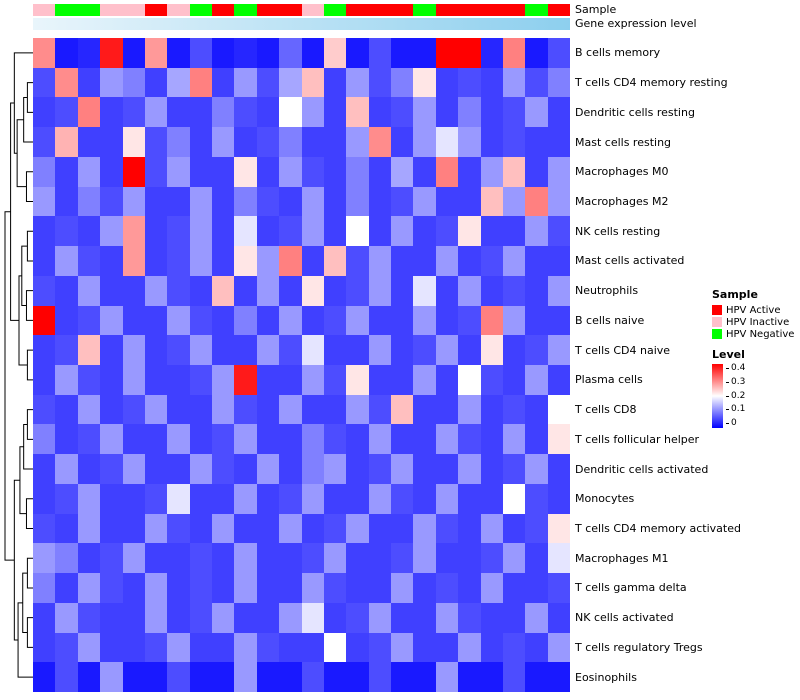 The width and height of the screenshot is (800, 700). Describe the element at coordinates (717, 334) in the screenshot. I see `legend-swatch` at that location.